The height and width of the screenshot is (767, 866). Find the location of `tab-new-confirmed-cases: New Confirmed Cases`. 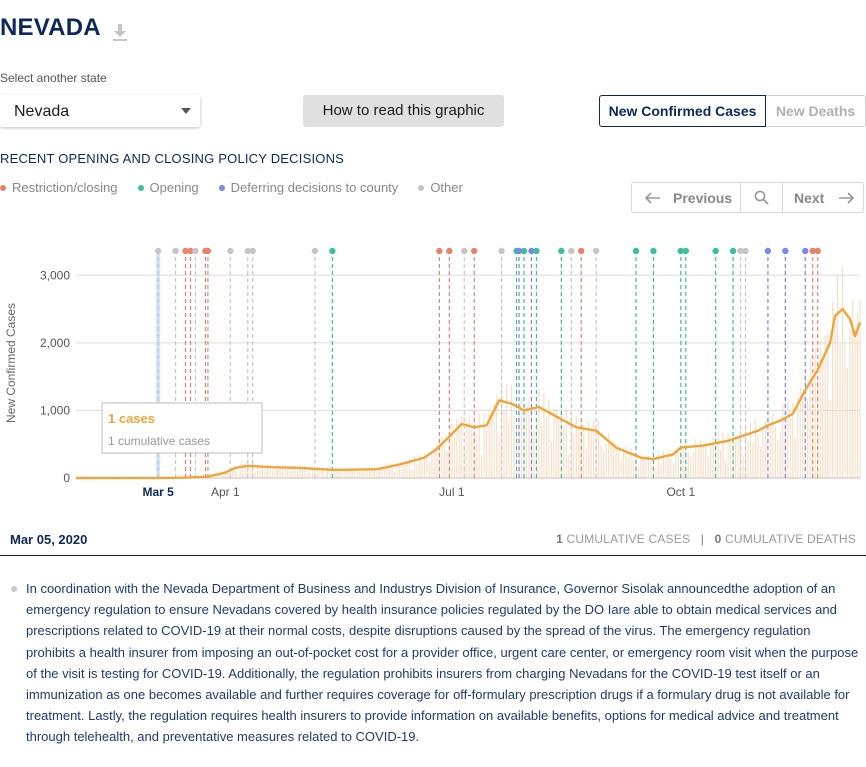

tab-new-confirmed-cases: New Confirmed Cases is located at coordinates (682, 111).